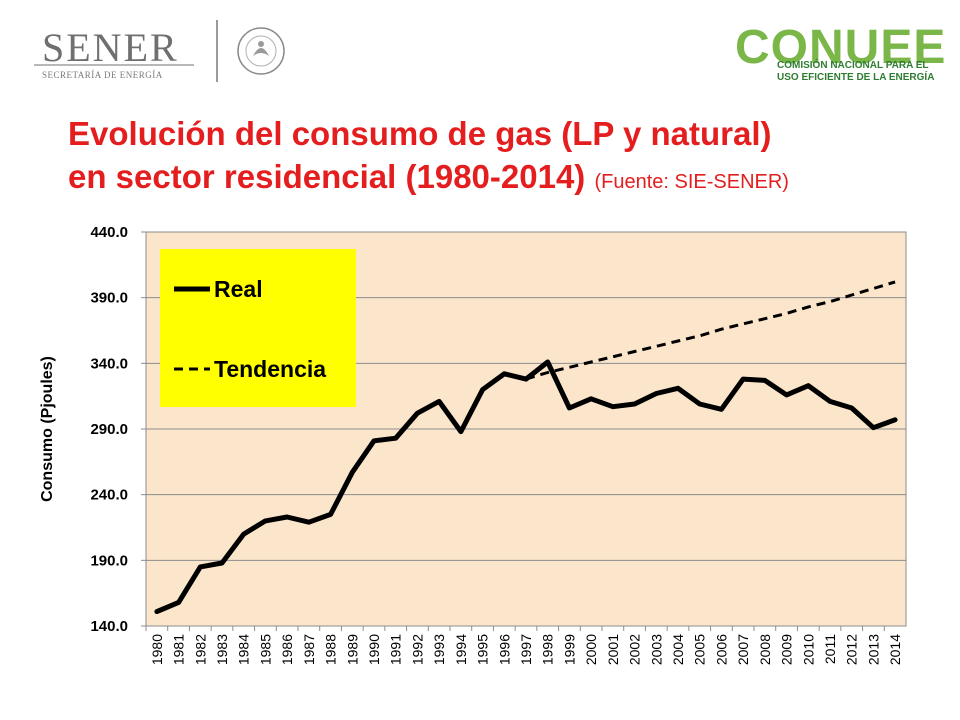 The height and width of the screenshot is (720, 960). What do you see at coordinates (109, 560) in the screenshot?
I see `y-tick-label: 190.0` at bounding box center [109, 560].